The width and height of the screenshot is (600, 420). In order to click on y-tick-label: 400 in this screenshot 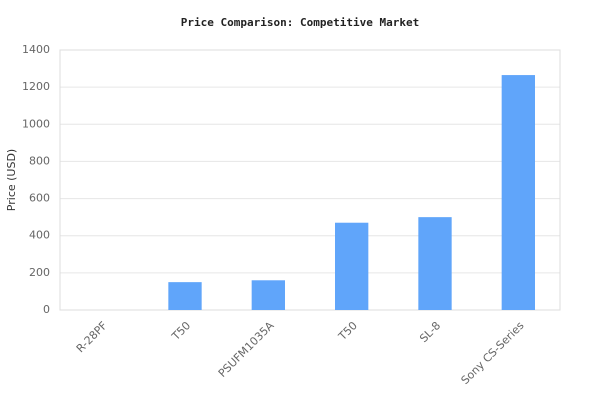, I will do `click(39, 235)`.